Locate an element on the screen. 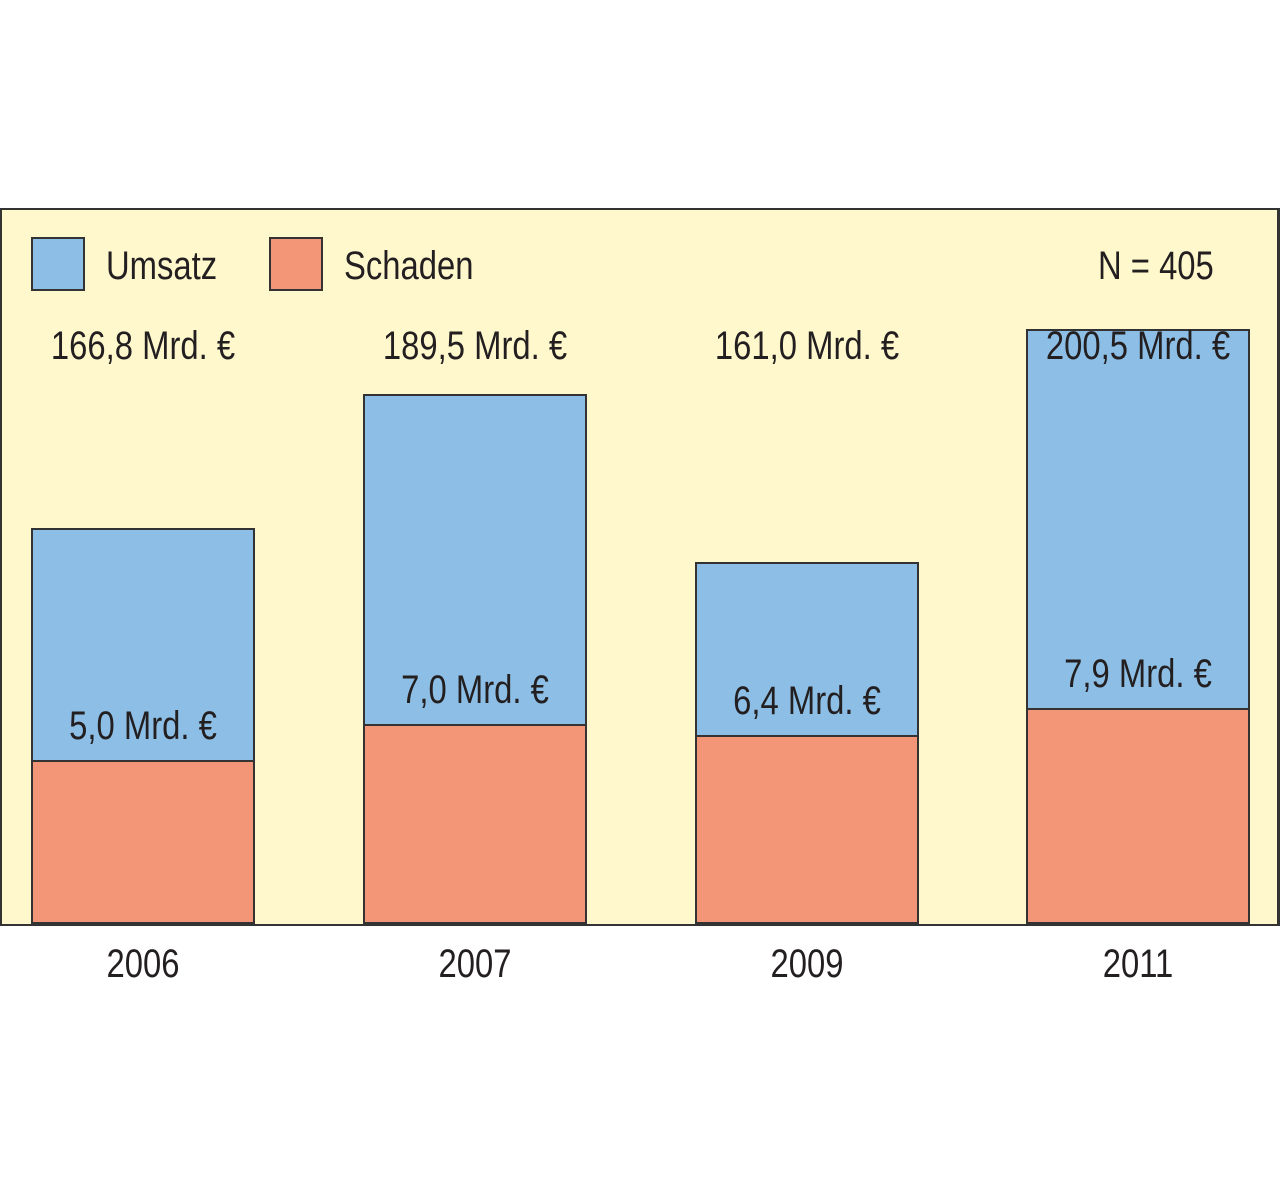 The height and width of the screenshot is (1190, 1280). legend-label-umsatz: Umsatz is located at coordinates (162, 266).